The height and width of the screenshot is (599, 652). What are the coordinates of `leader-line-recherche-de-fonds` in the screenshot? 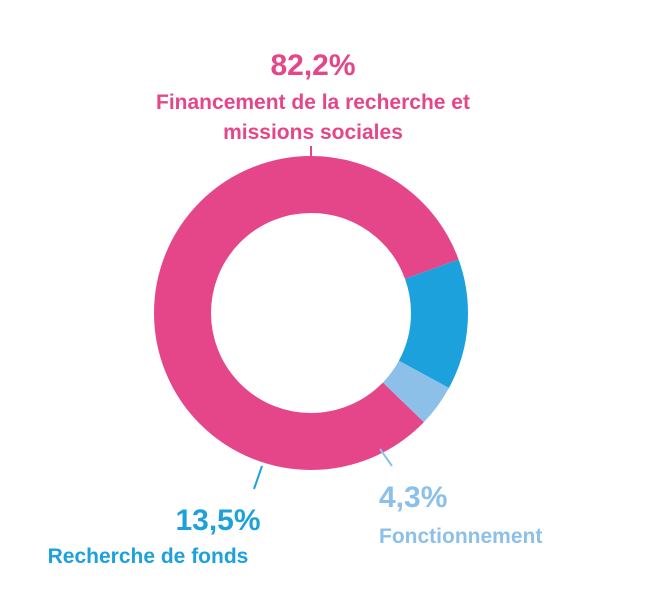 It's located at (258, 477).